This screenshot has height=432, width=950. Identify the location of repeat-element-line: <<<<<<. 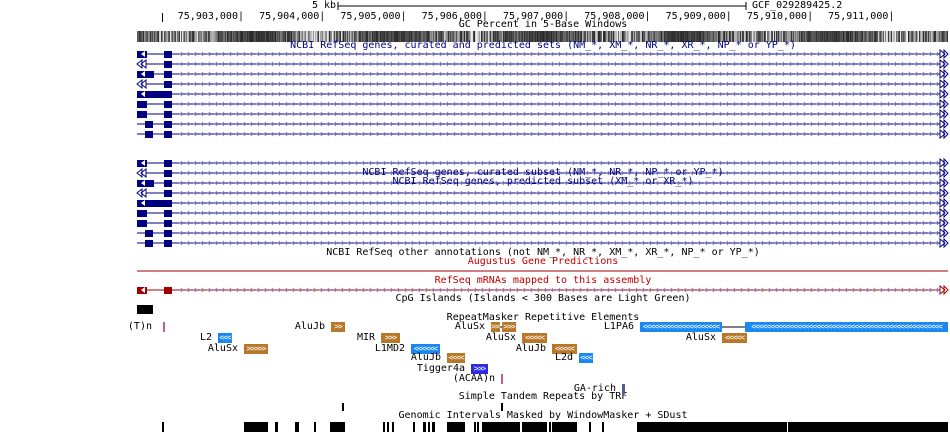
(425, 349).